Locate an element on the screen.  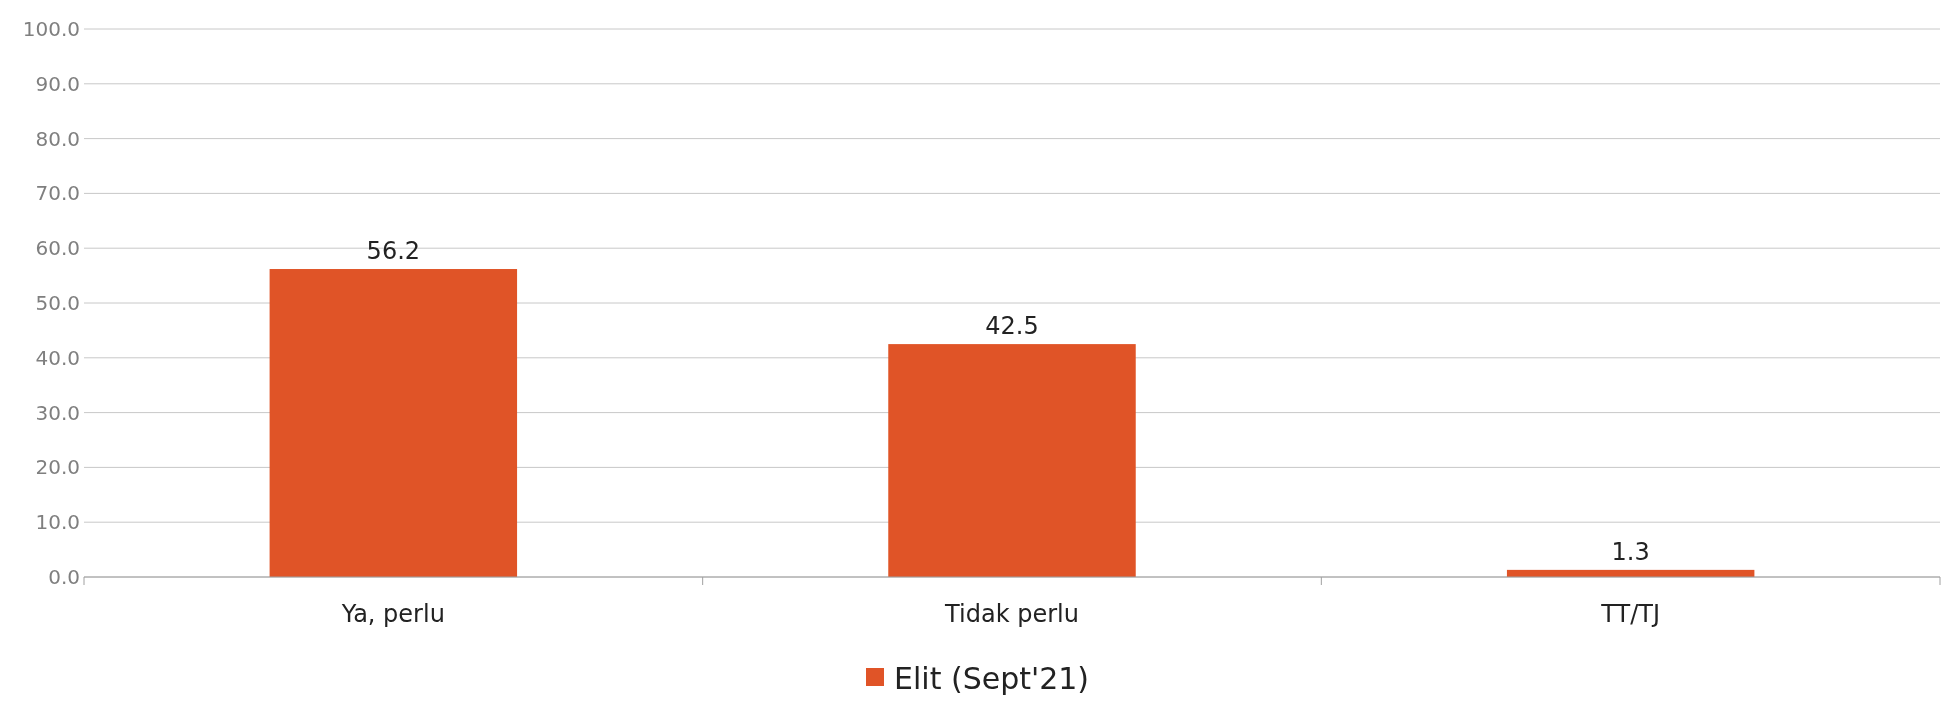
y-tick-label: 80.0 is located at coordinates (57, 138).